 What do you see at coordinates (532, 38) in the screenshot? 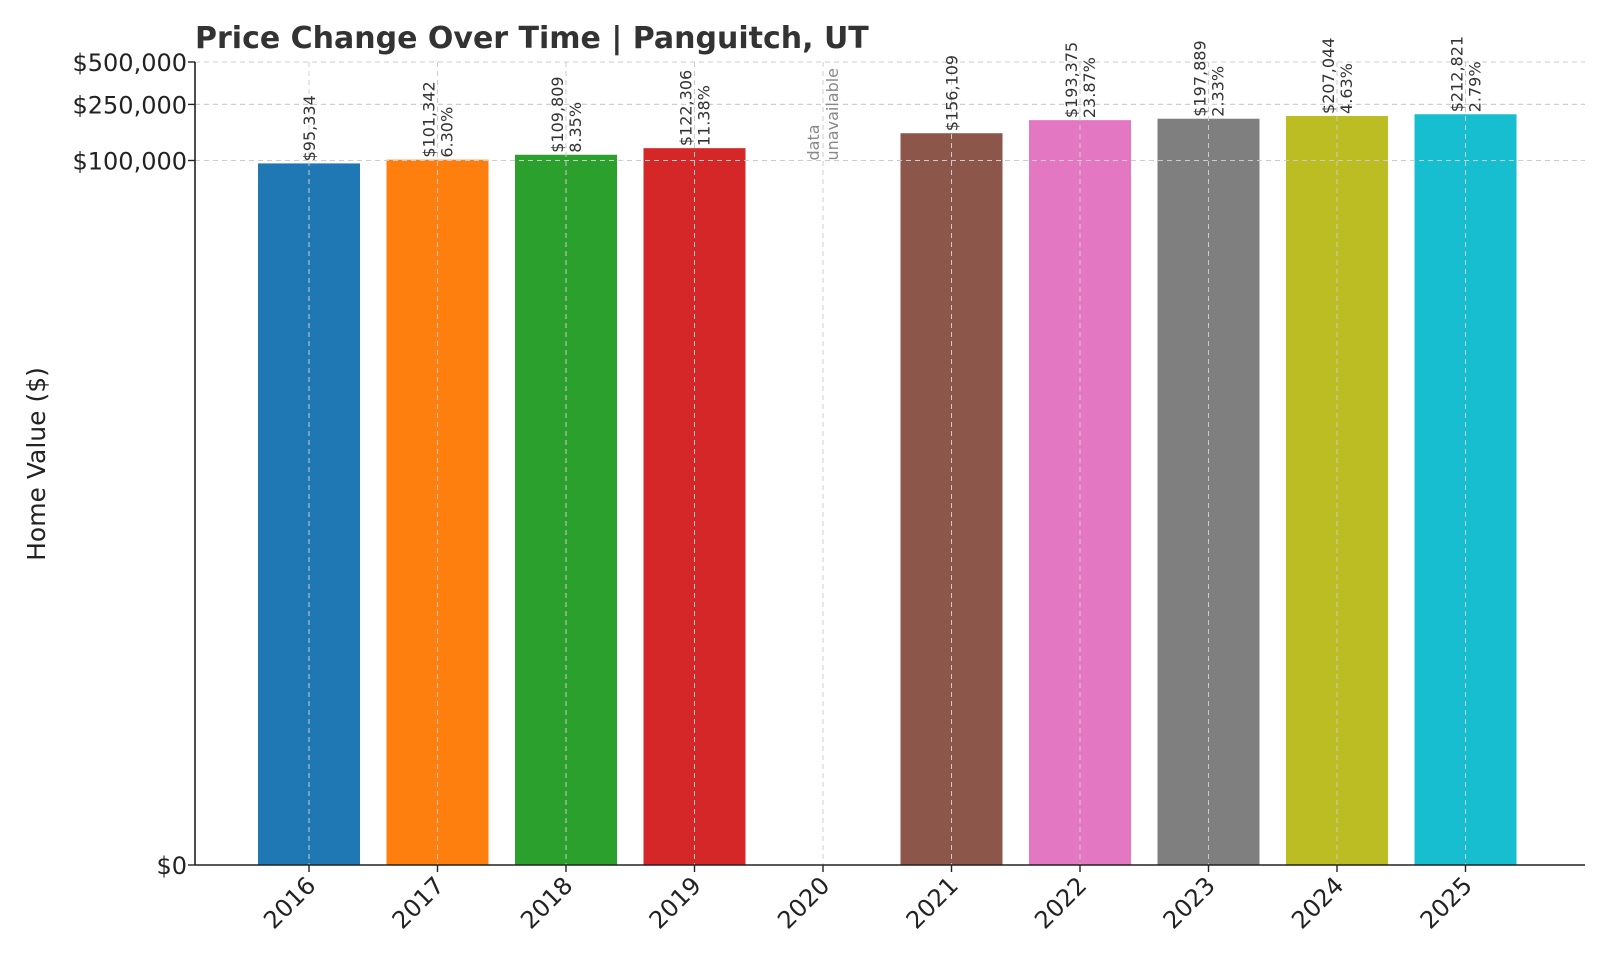
I see `chart-title: Price Change Over Time | Panguitch, UT` at bounding box center [532, 38].